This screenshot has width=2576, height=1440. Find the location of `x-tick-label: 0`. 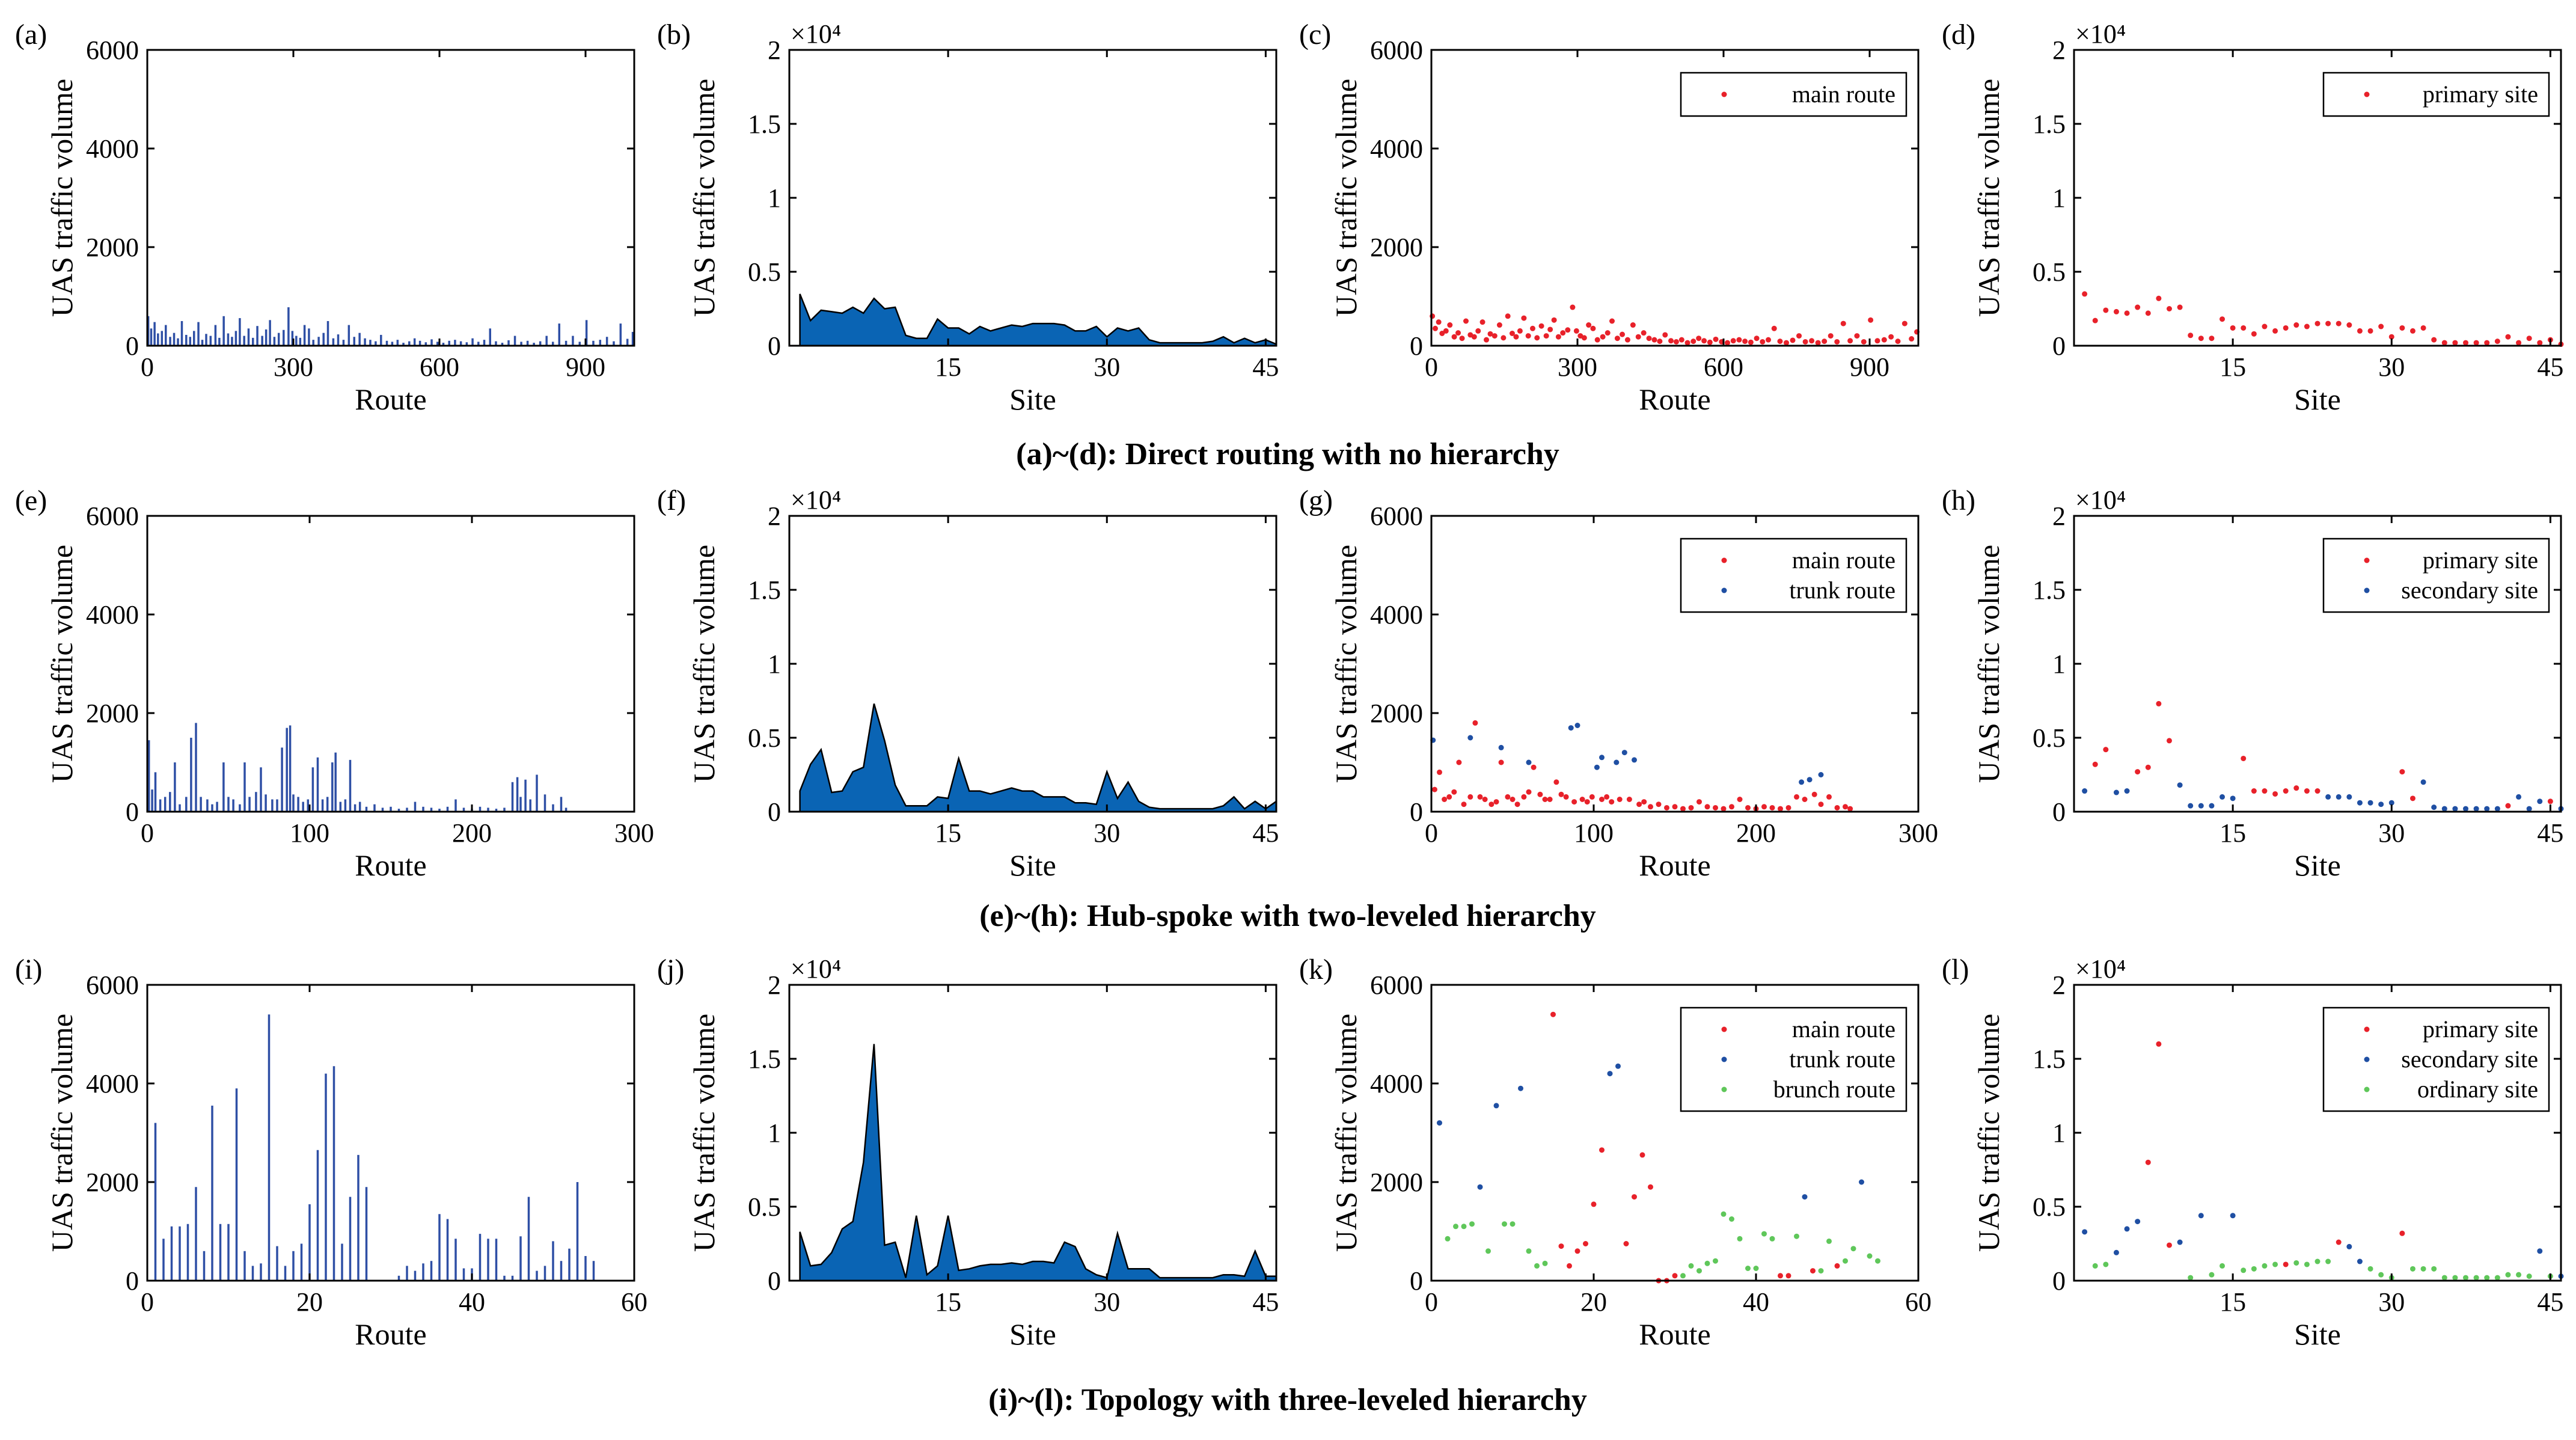

x-tick-label: 0 is located at coordinates (1431, 1302).